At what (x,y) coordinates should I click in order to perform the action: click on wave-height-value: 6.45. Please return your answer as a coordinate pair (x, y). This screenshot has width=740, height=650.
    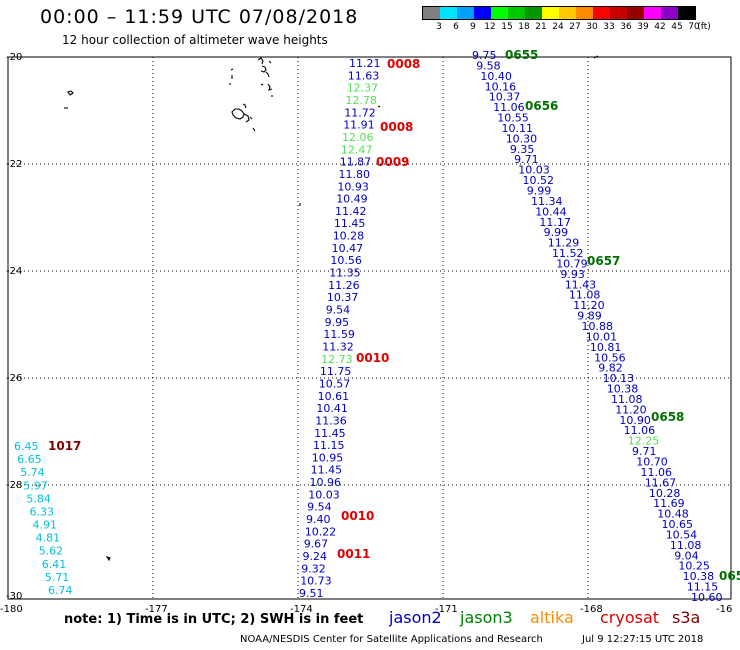
    Looking at the image, I should click on (26, 446).